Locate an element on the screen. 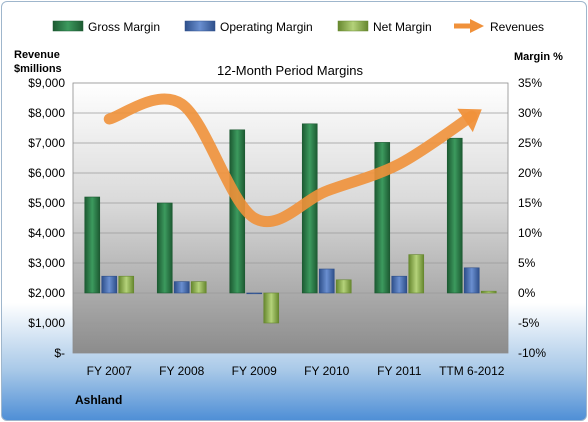 The image size is (588, 422). category-label: FY 2009 is located at coordinates (254, 371).